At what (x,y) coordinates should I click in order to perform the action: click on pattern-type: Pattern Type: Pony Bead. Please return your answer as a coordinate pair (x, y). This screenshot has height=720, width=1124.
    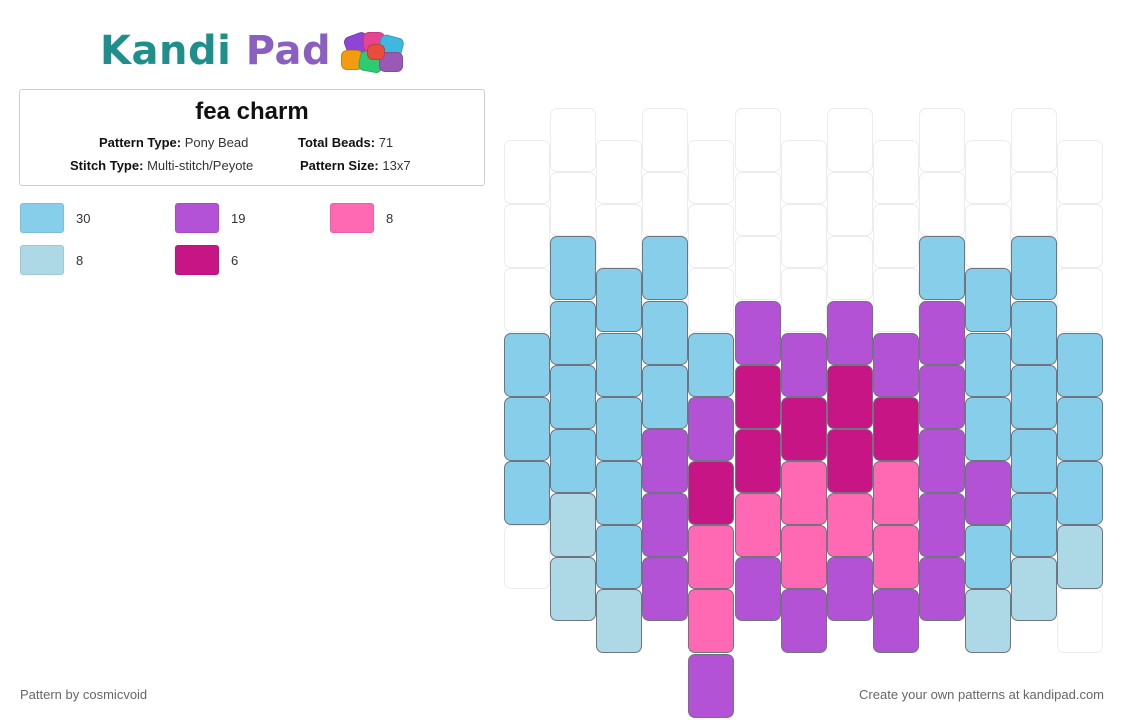
    Looking at the image, I should click on (173, 142).